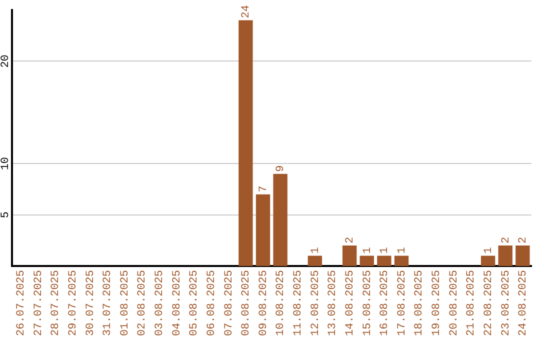  What do you see at coordinates (177, 303) in the screenshot?
I see `x-tick-label: 04.08.2025` at bounding box center [177, 303].